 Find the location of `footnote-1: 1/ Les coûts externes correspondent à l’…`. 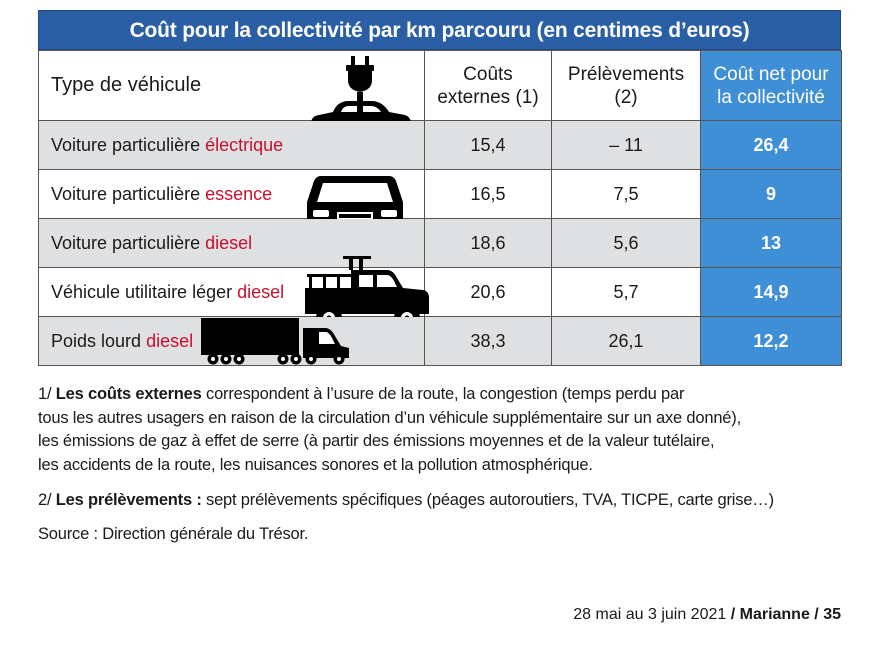

footnote-1: 1/ Les coûts externes correspondent à l’… is located at coordinates (389, 429).